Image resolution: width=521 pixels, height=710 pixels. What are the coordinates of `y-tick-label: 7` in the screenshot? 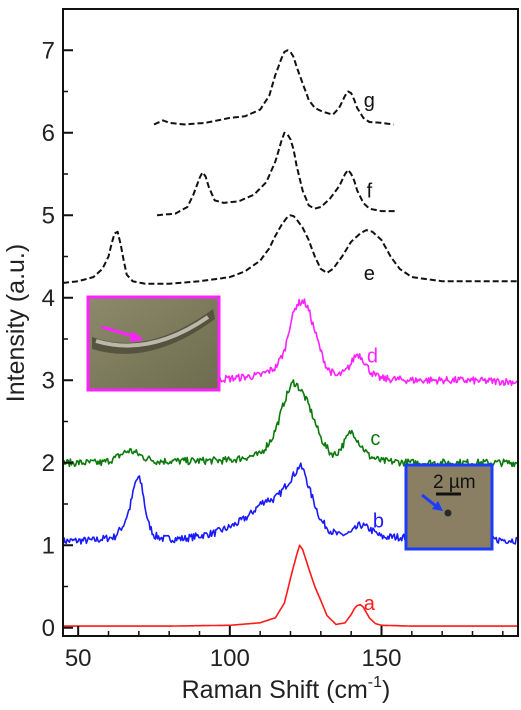 It's located at (48, 50).